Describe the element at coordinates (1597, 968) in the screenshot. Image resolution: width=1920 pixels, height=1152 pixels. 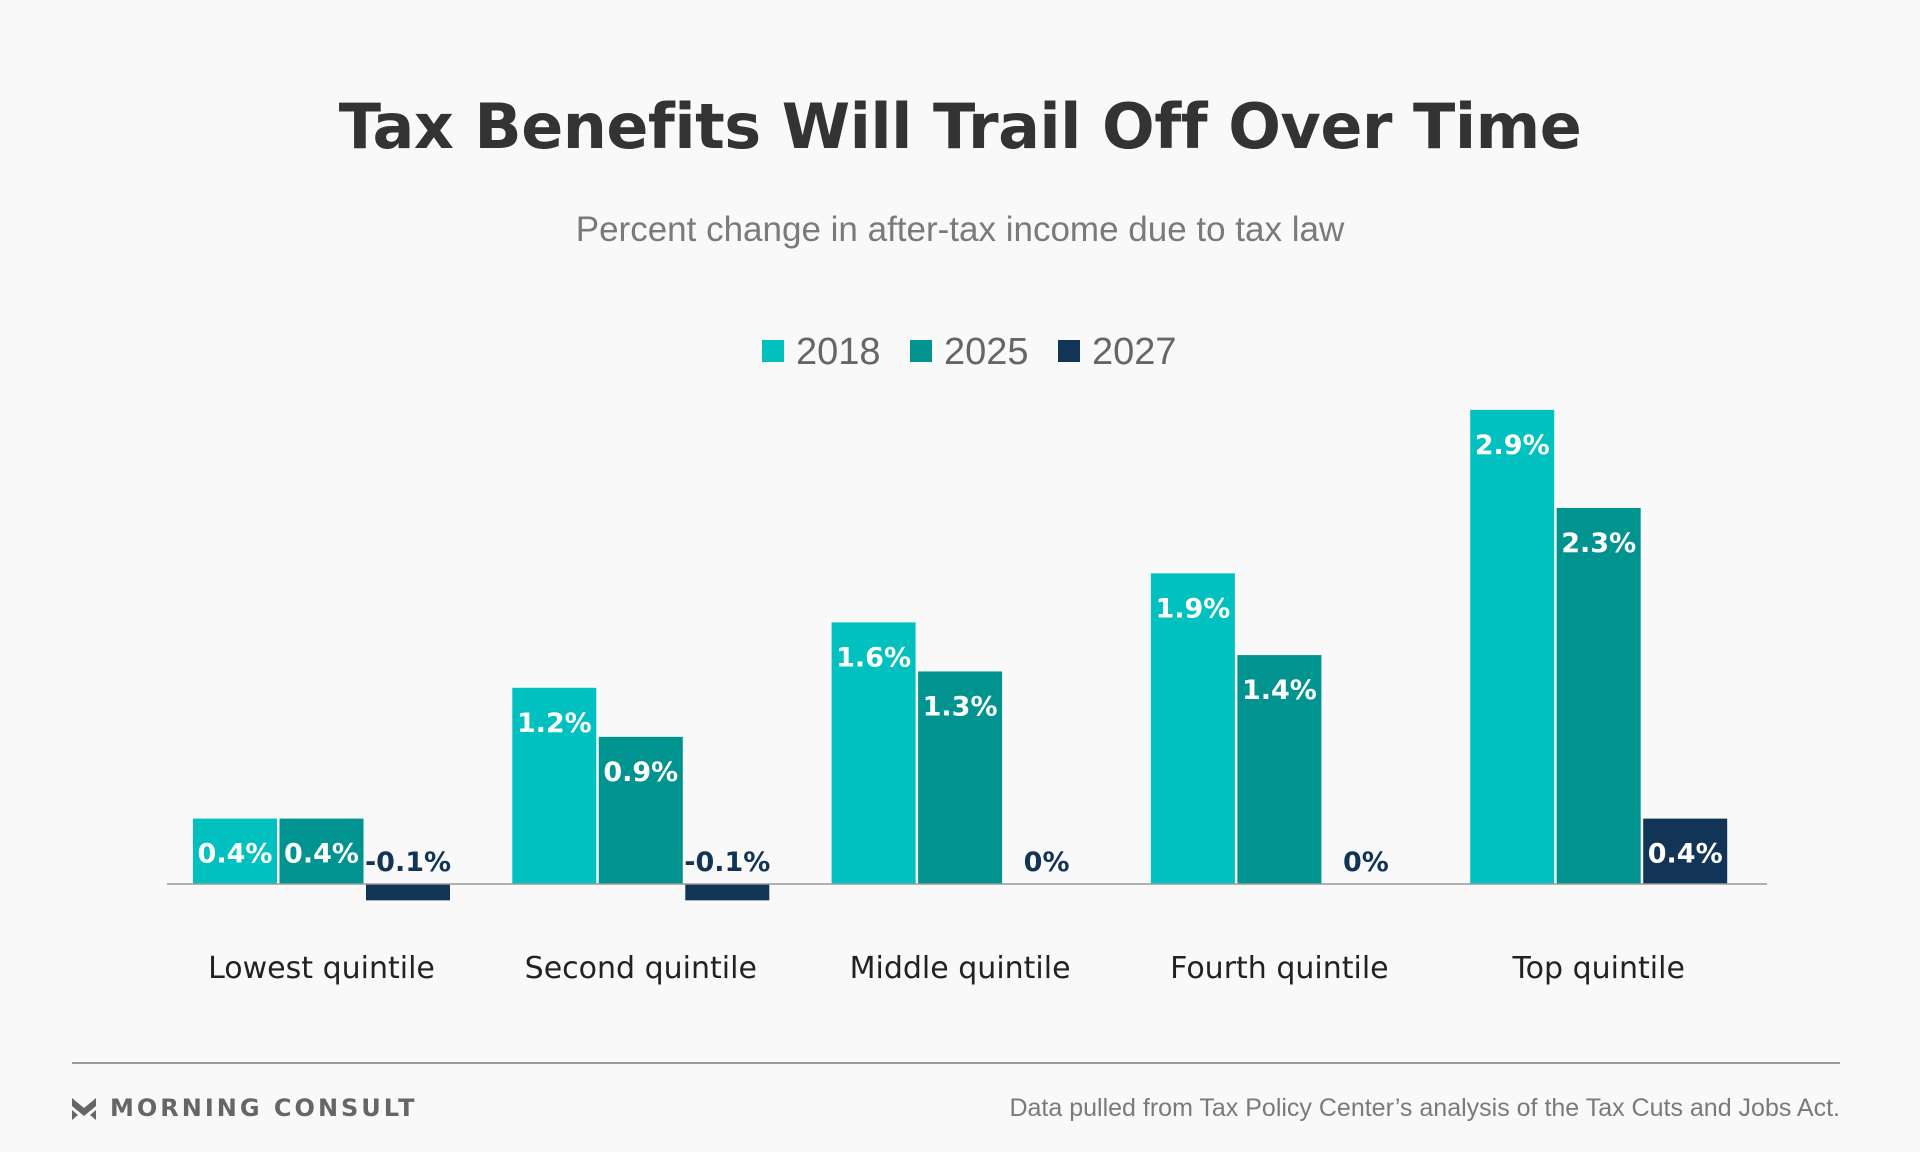
I see `category-label-5: Top quintile` at that location.